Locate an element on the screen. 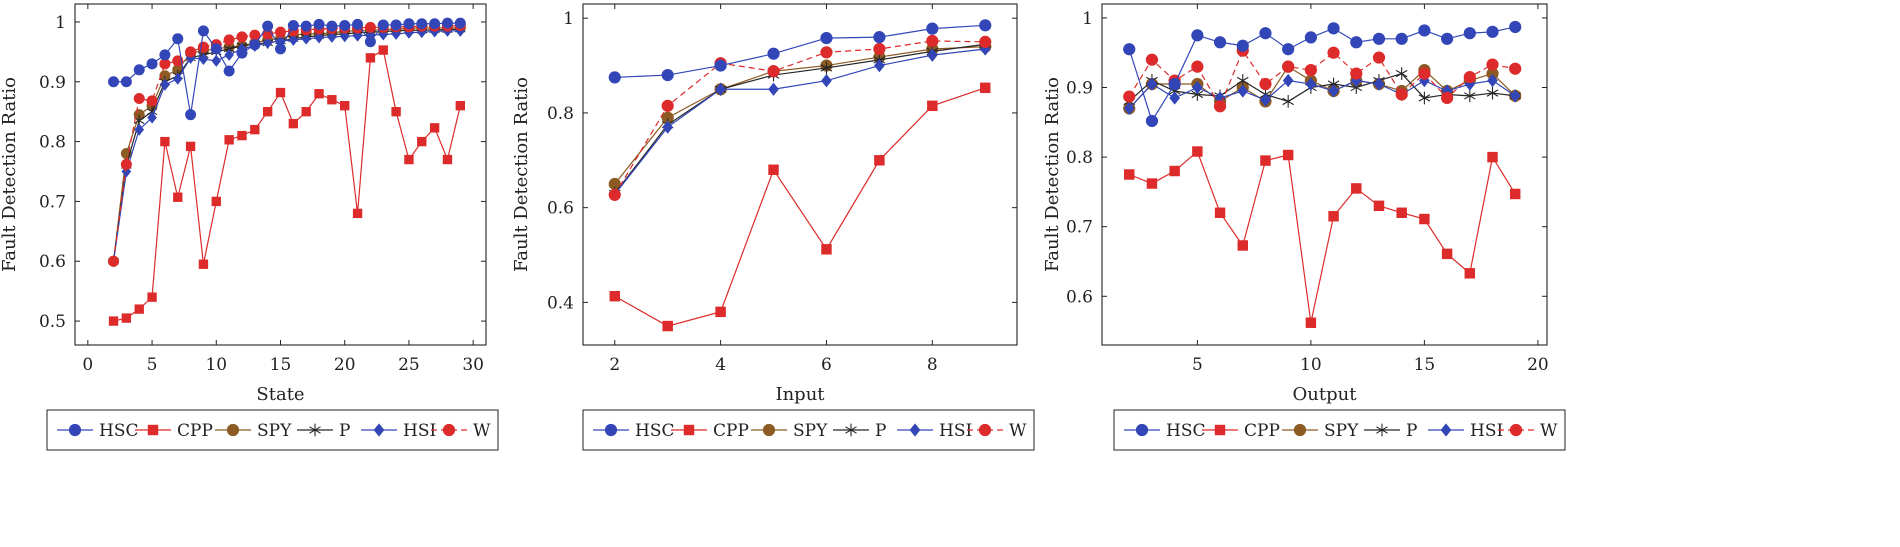 This screenshot has height=547, width=1900. x-tick-label: 10 is located at coordinates (216, 365).